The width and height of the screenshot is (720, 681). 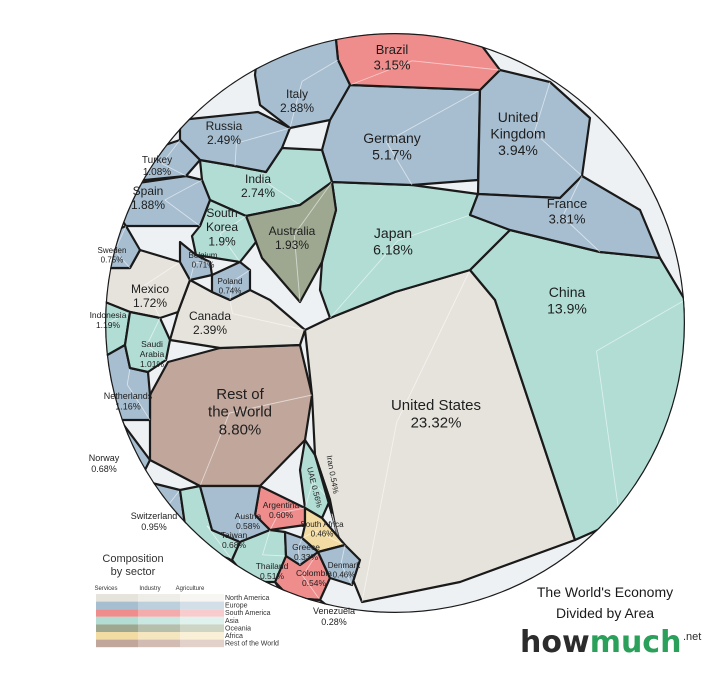 I want to click on label-india: India 2.74%, so click(x=258, y=186).